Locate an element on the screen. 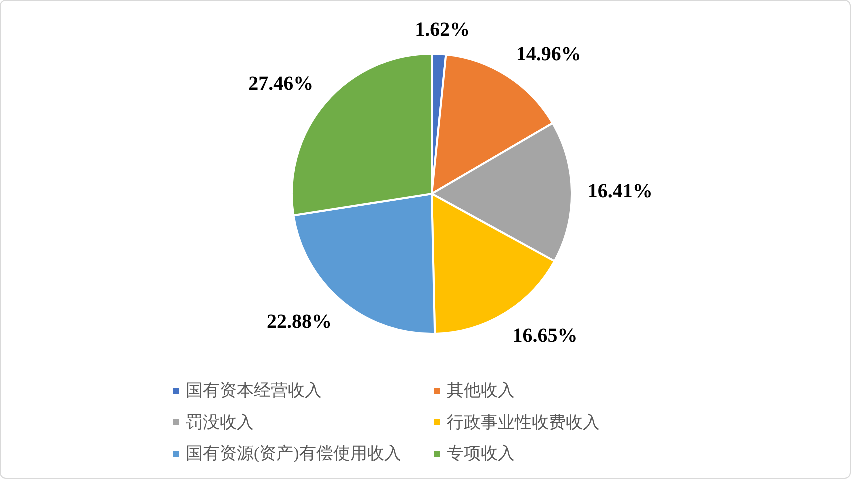  legend-label: 行政事业性收费收入 is located at coordinates (523, 423).